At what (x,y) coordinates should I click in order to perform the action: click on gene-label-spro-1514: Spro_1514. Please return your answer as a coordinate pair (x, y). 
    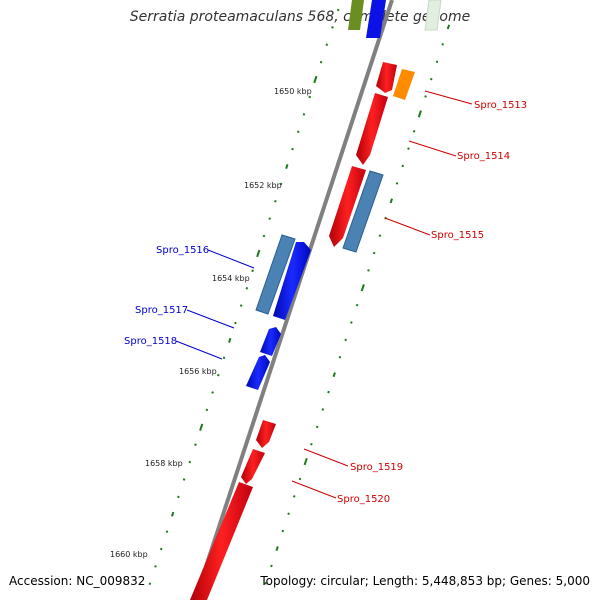
    Looking at the image, I should click on (483, 156).